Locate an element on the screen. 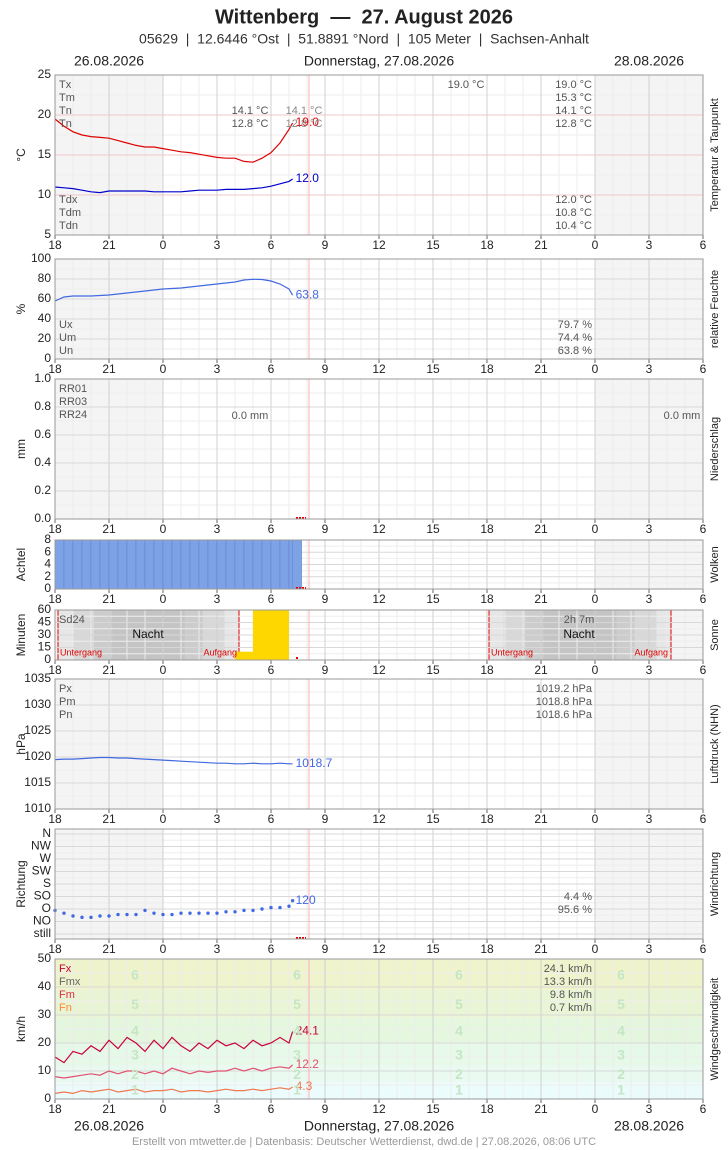  stat-label: Pm is located at coordinates (67, 702).